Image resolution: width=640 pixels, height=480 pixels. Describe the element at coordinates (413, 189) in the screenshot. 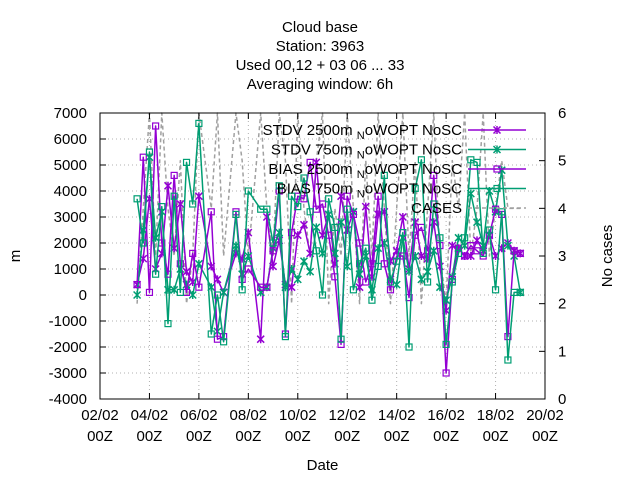

I see `legend-label-tail: oWOPT NoSC` at that location.